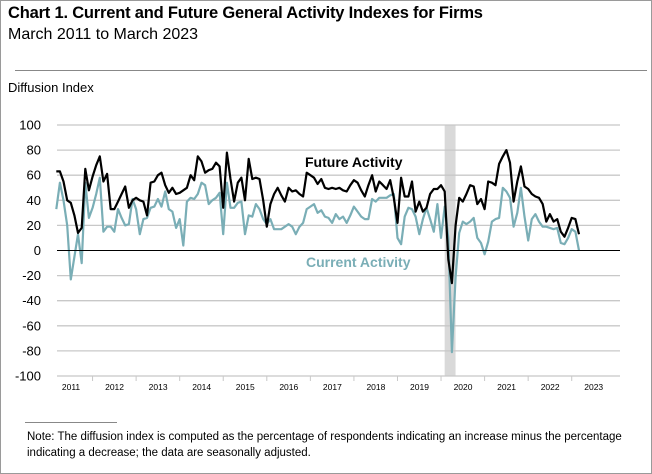 The height and width of the screenshot is (474, 652). I want to click on chart-subtitle: March 2011 to March 2023, so click(103, 34).